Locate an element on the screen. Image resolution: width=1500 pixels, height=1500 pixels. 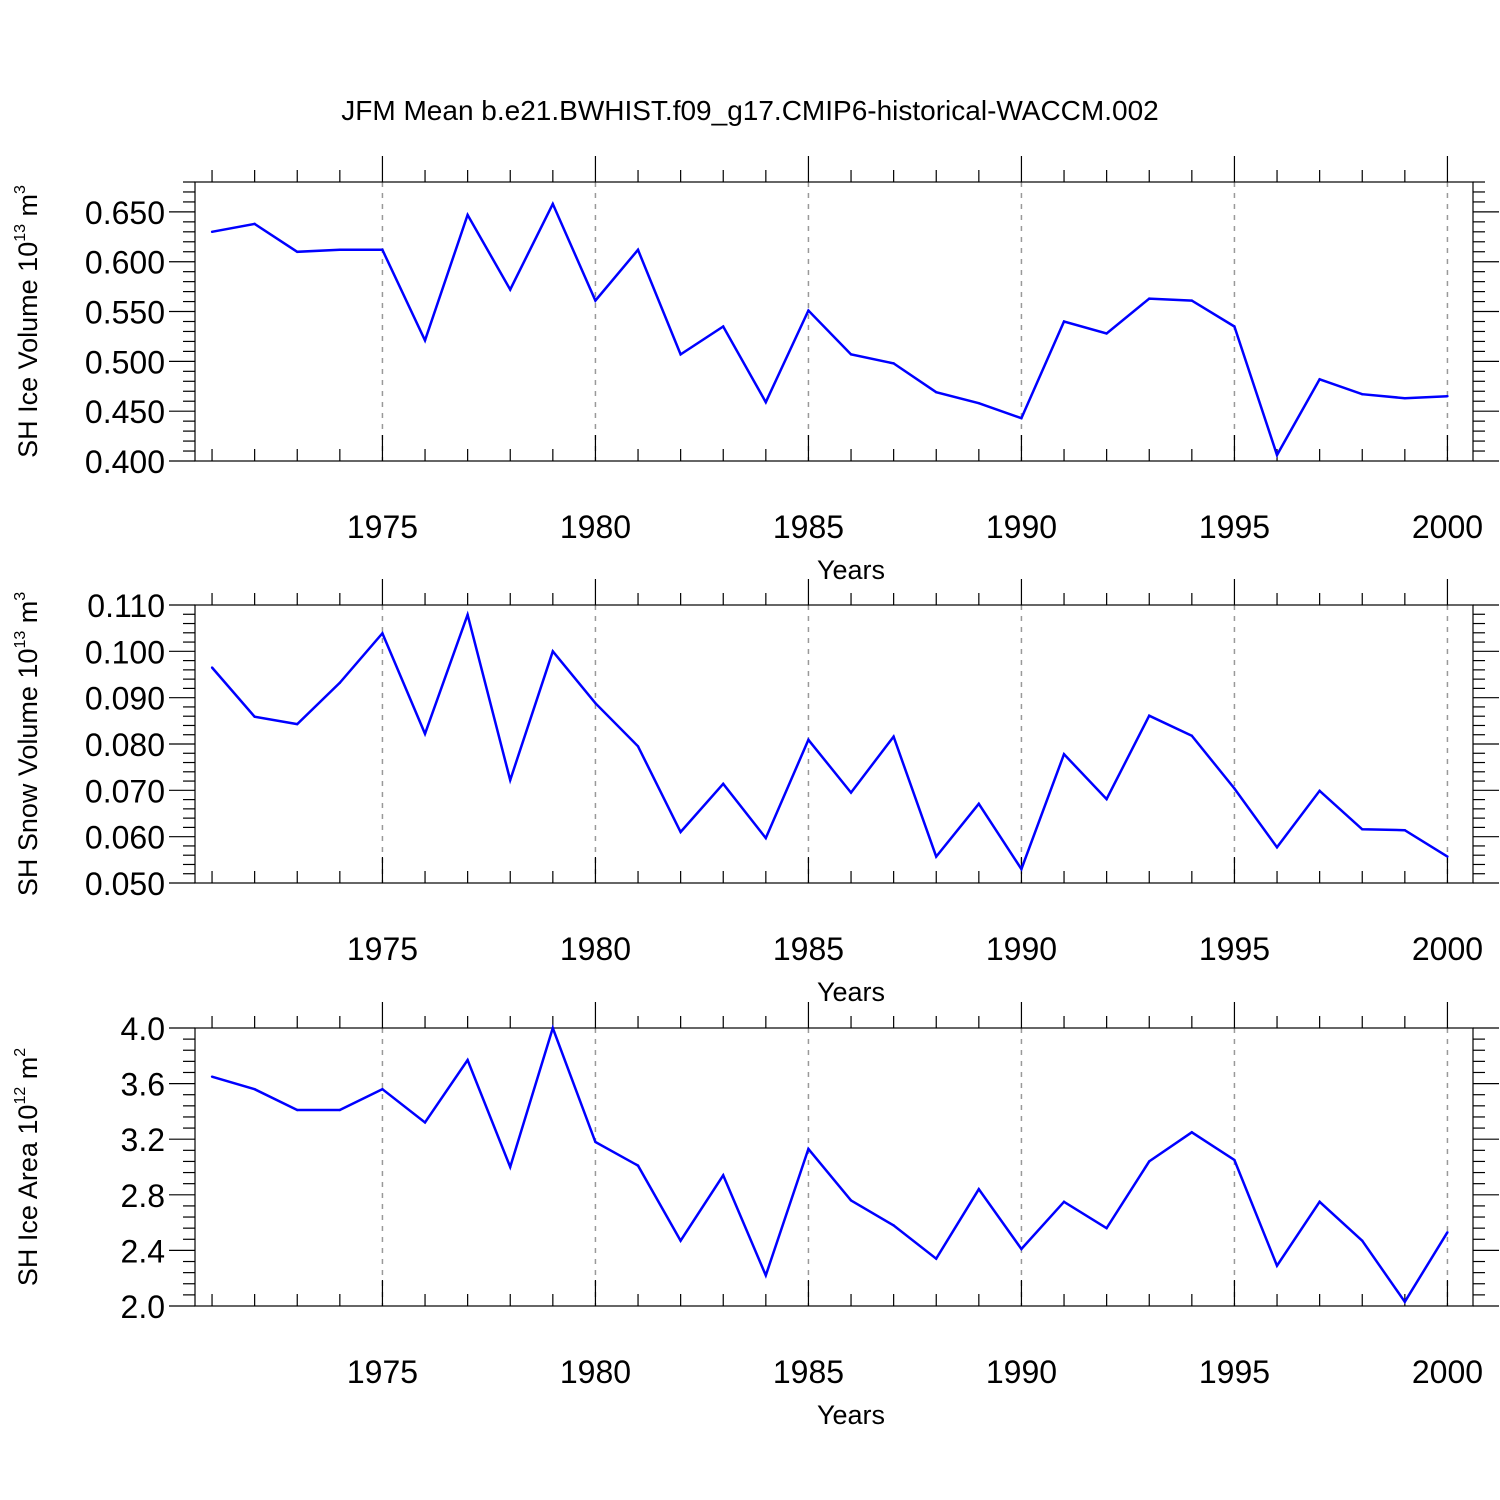
y-tick-label: 0.500 is located at coordinates (125, 362).